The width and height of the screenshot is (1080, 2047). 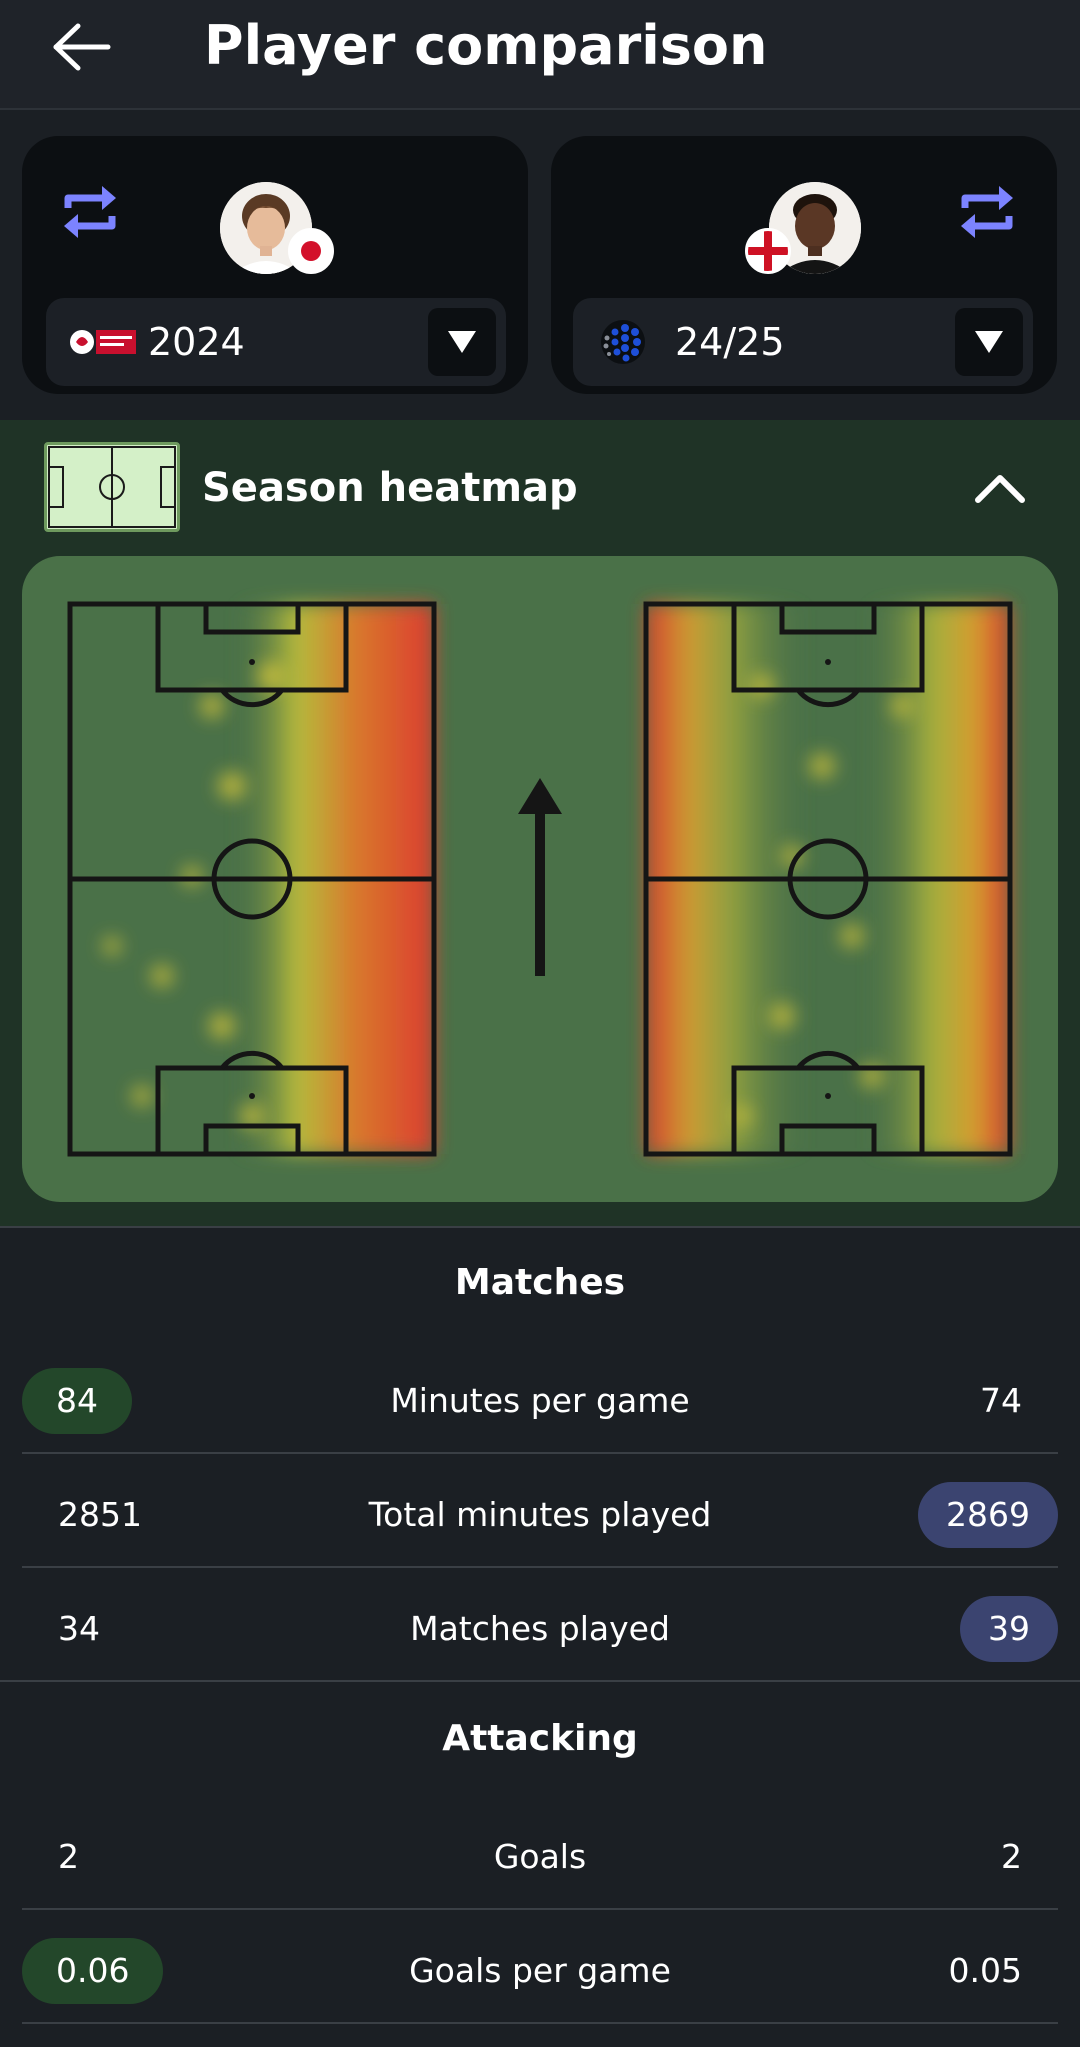 What do you see at coordinates (196, 342) in the screenshot?
I see `season-value-left: 2024` at bounding box center [196, 342].